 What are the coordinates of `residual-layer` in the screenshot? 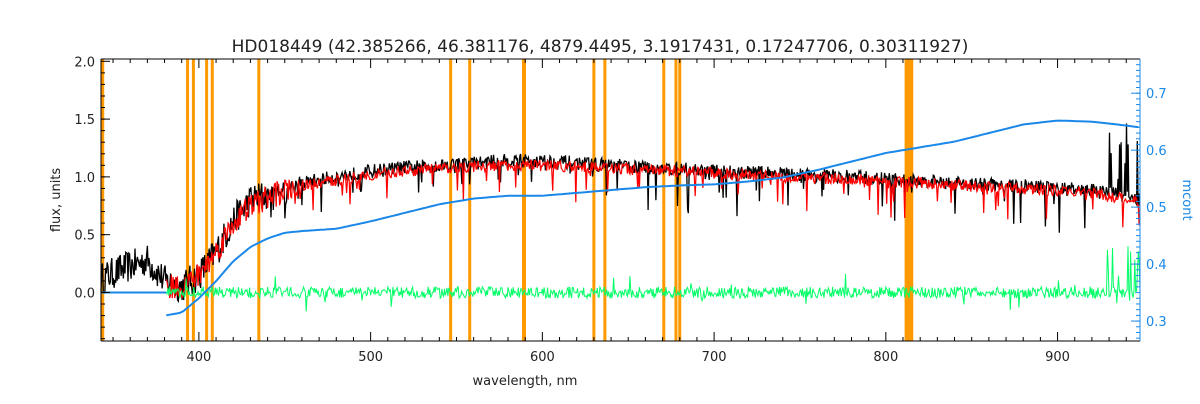 It's located at (653, 279).